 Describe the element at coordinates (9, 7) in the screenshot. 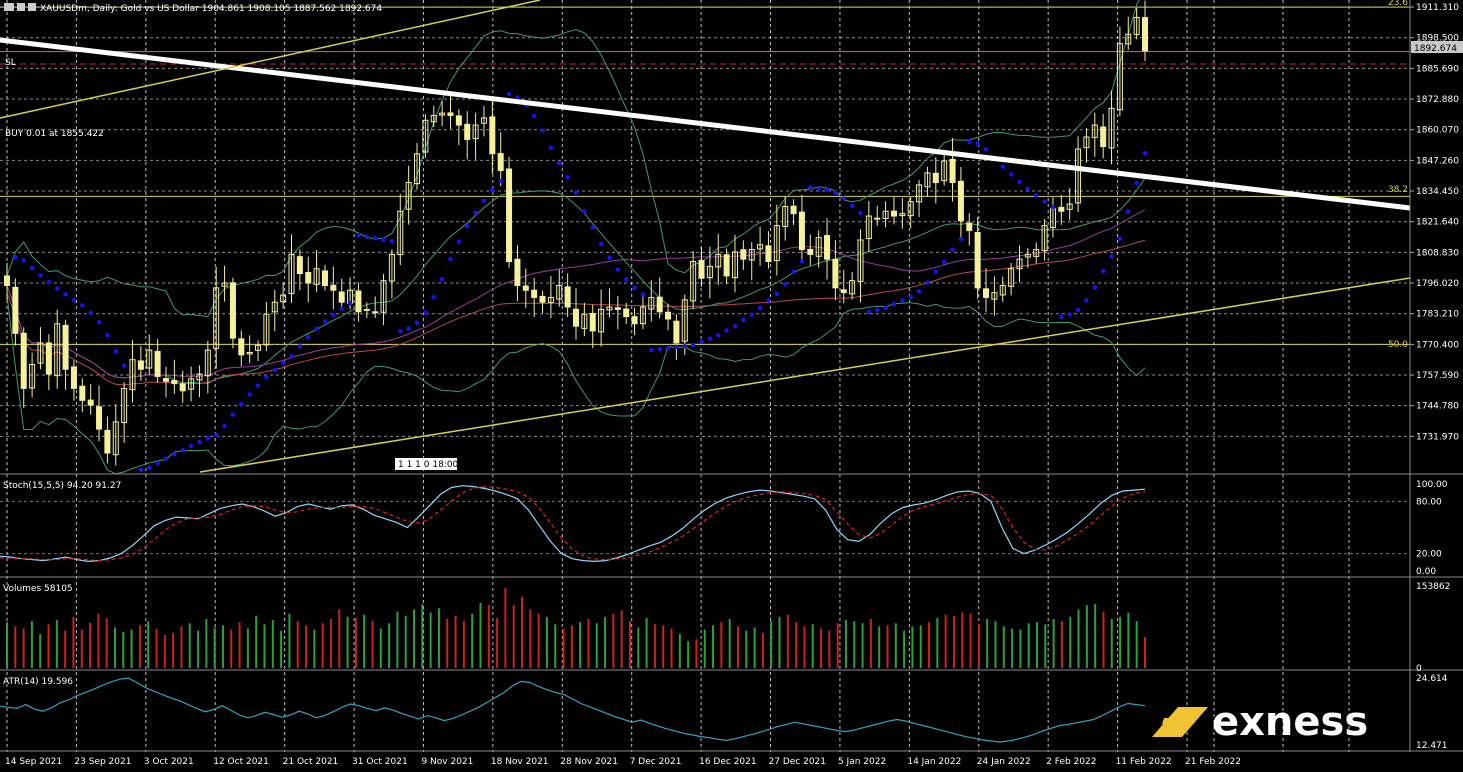

I see `window-icon` at that location.